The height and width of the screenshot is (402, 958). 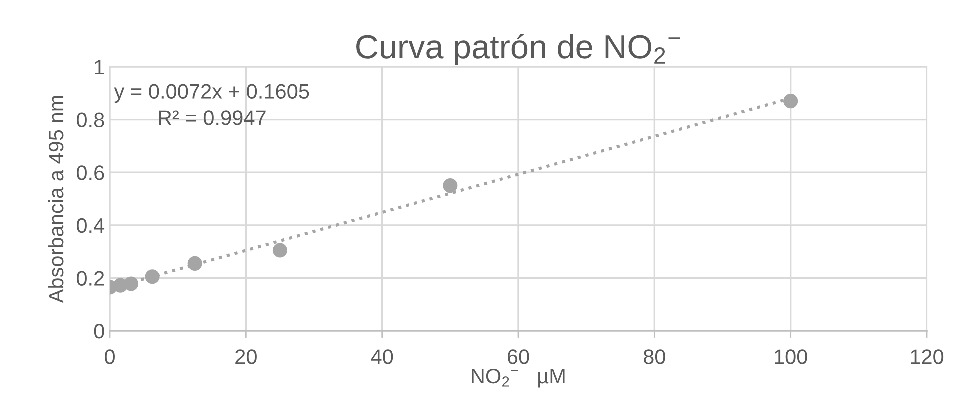 What do you see at coordinates (518, 378) in the screenshot?
I see `text: NO$_{2}$$^{−}$ µM` at bounding box center [518, 378].